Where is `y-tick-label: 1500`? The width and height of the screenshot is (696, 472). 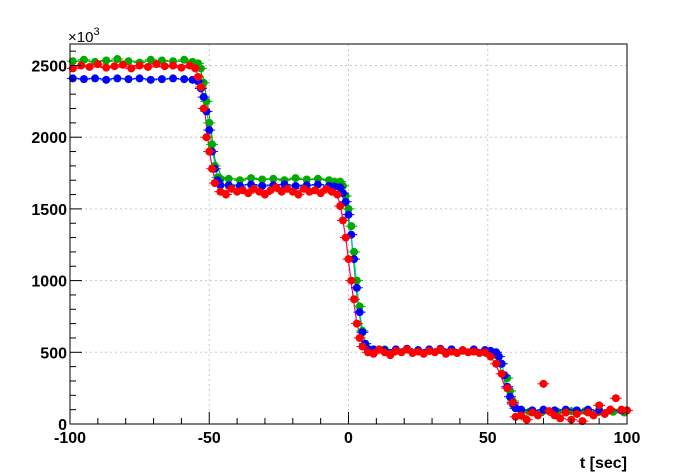
y-tick-label: 1500 is located at coordinates (49, 210).